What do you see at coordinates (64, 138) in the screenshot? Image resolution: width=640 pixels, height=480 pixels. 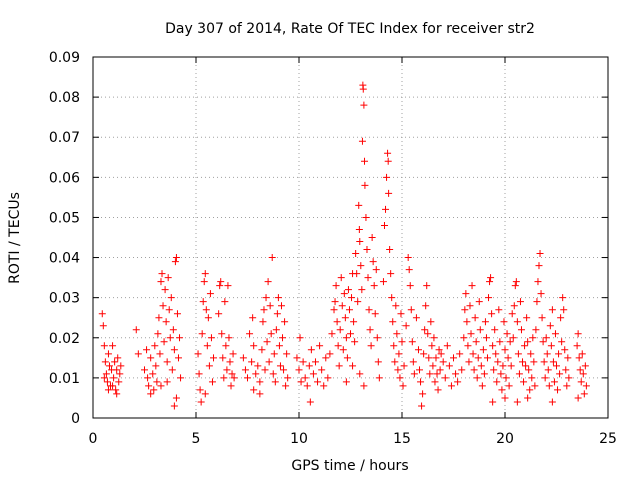 I see `y-tick-label: 0.07` at bounding box center [64, 138].